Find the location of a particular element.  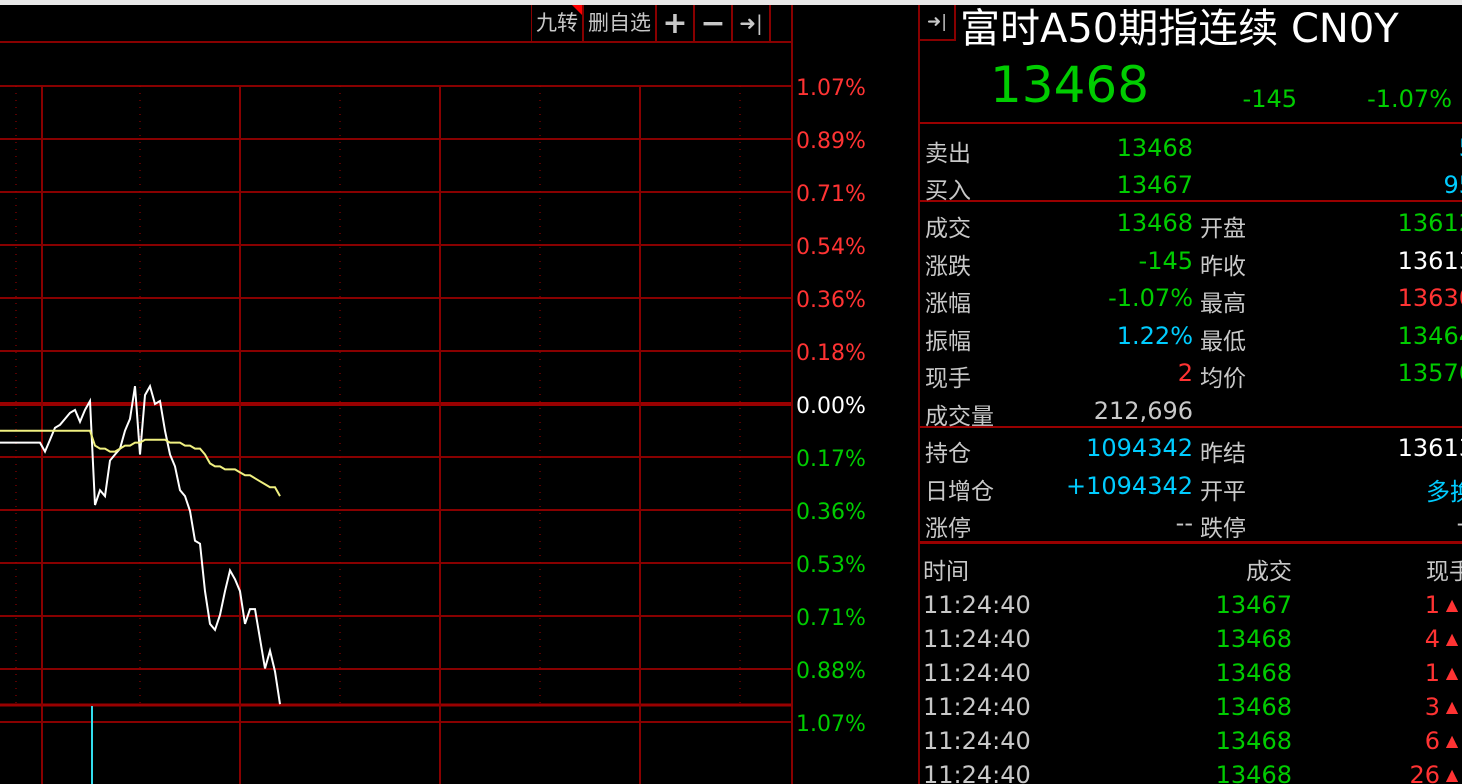

change-value: -145 is located at coordinates (1269, 99).